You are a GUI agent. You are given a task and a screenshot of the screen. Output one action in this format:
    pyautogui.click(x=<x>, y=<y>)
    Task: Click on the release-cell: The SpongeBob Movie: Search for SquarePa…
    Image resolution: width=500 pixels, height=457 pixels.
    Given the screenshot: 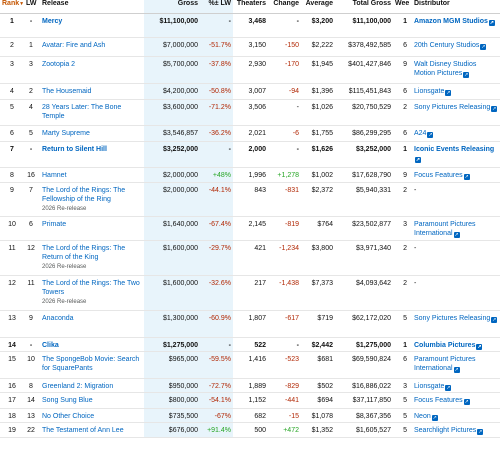 What is the action you would take?
    pyautogui.click(x=91, y=365)
    